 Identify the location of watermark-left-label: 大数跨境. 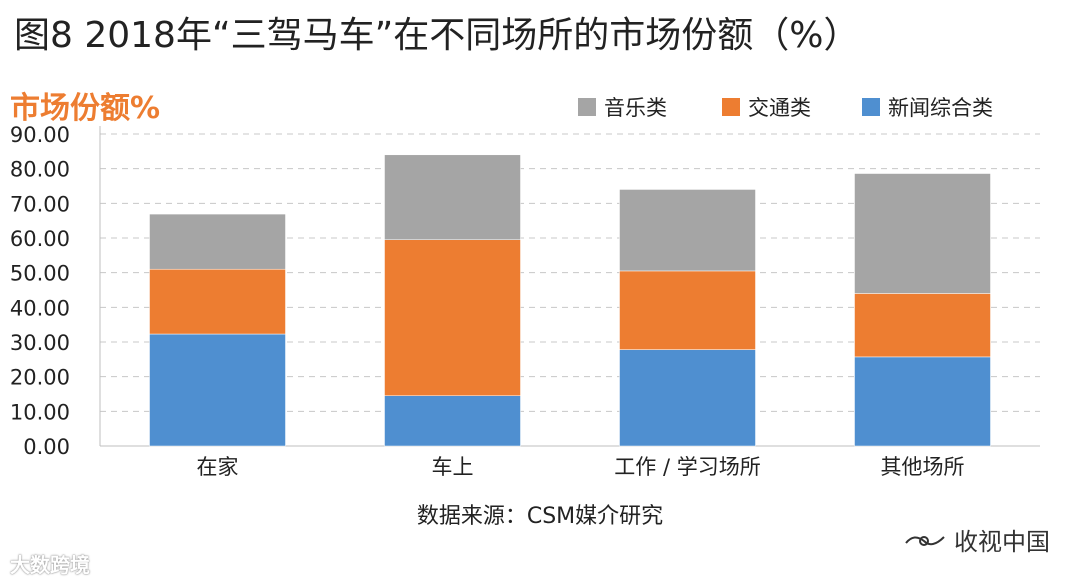
(50, 565).